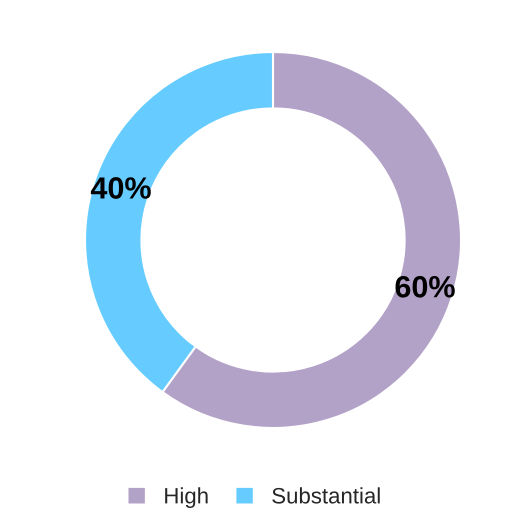  Describe the element at coordinates (326, 495) in the screenshot. I see `legend-label: Substantial` at that location.